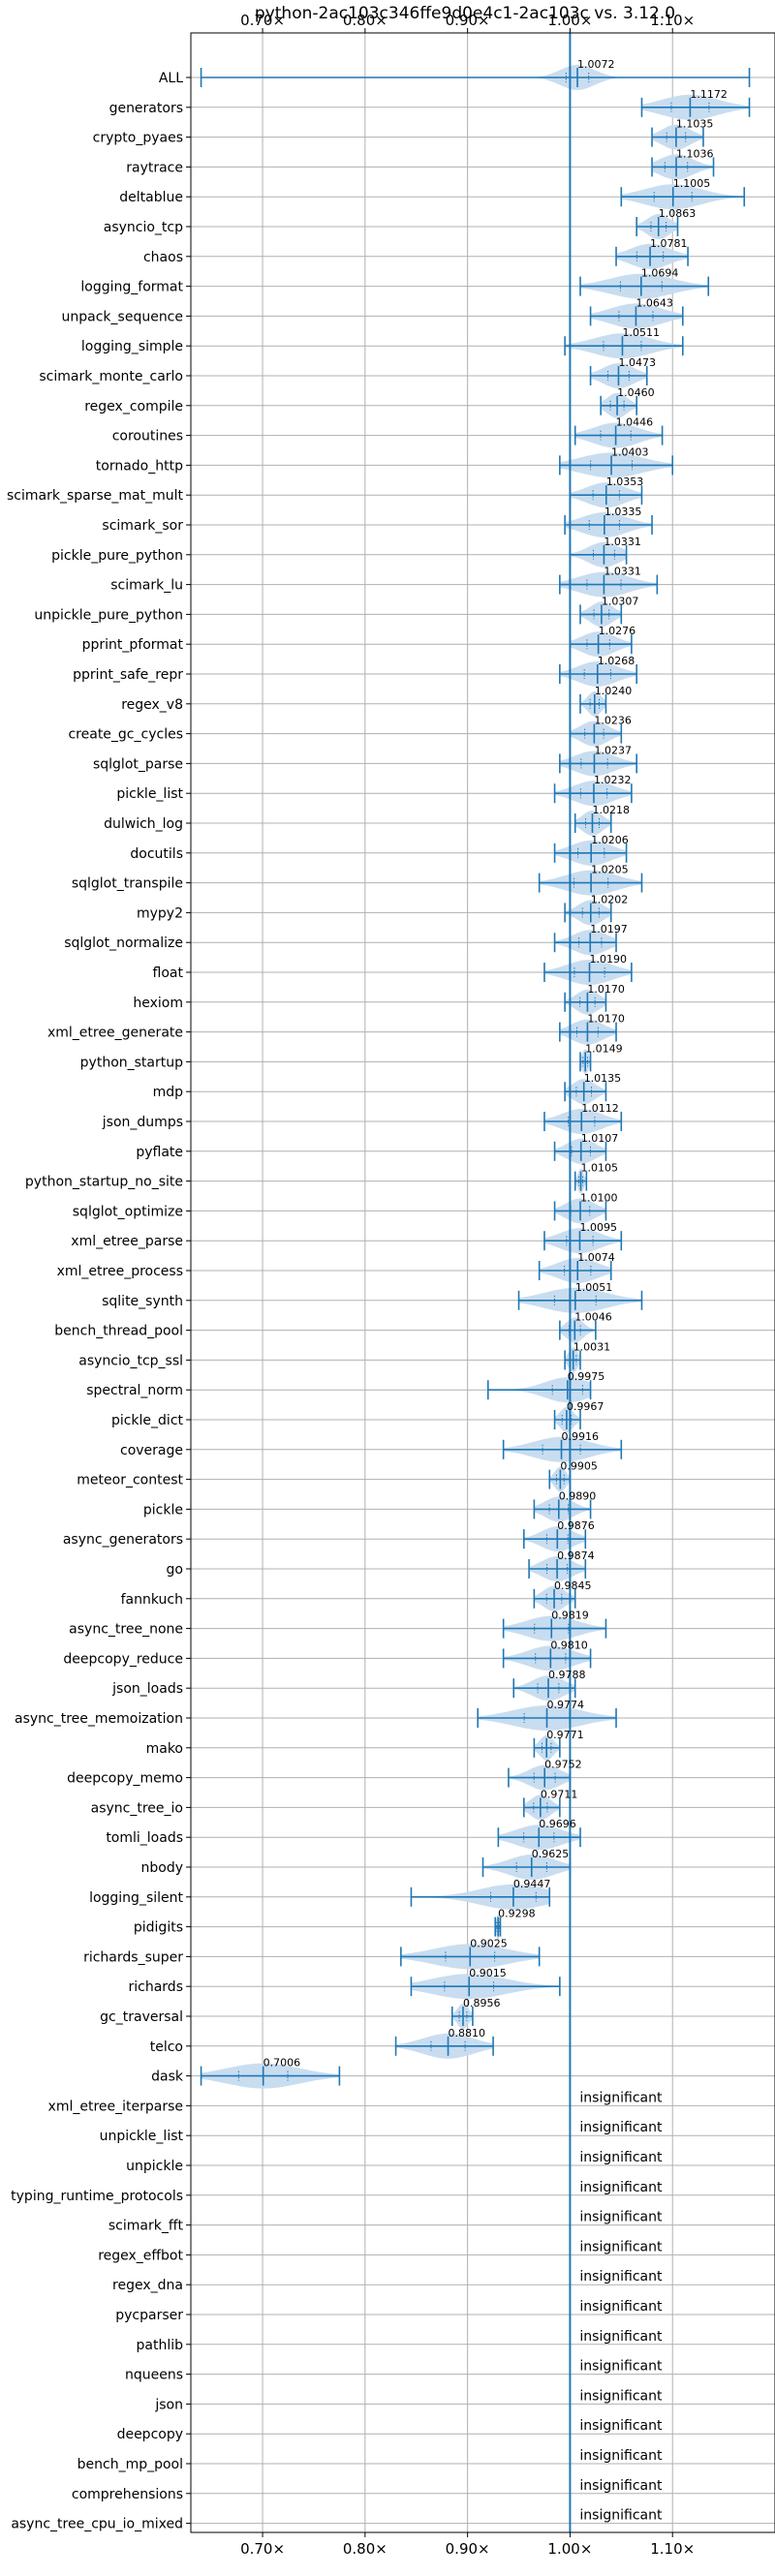  What do you see at coordinates (111, 376) in the screenshot?
I see `benchmark-label: scimark_monte_carlo` at bounding box center [111, 376].